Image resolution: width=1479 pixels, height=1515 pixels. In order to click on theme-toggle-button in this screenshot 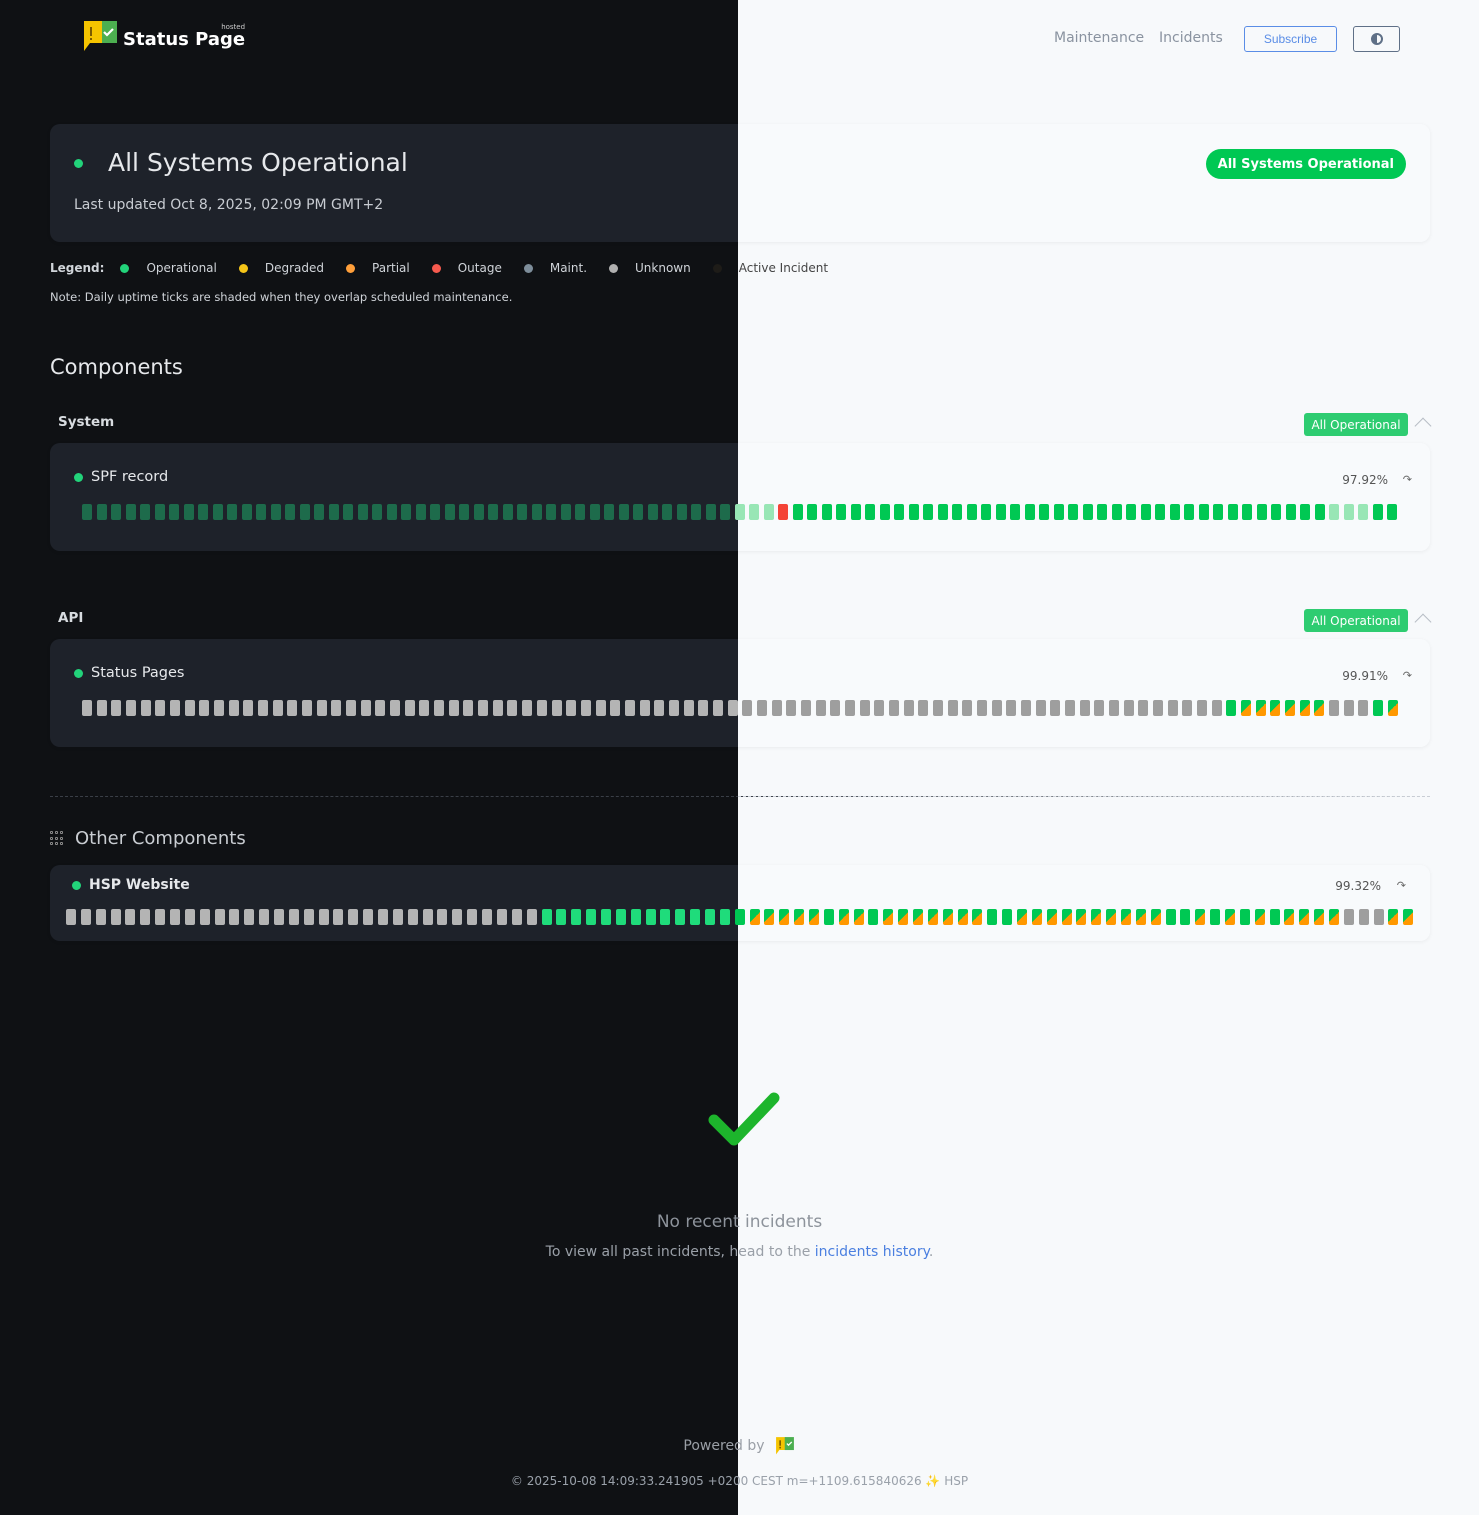, I will do `click(1376, 39)`.